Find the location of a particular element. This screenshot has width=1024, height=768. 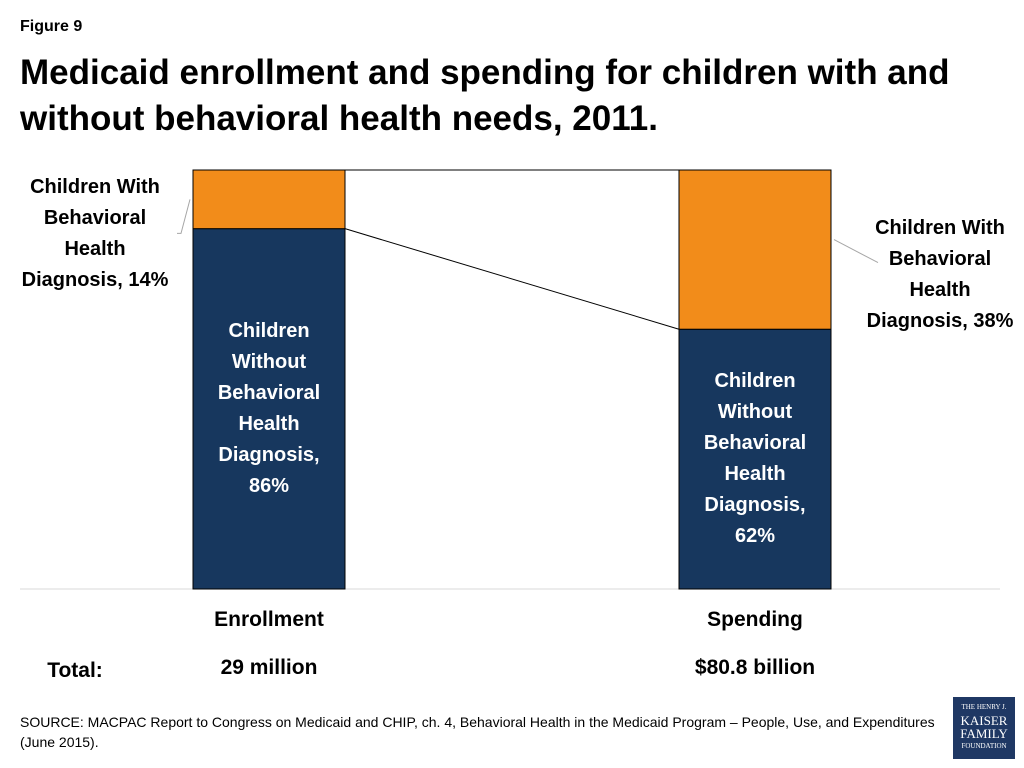

figure-label: Figure 9 is located at coordinates (51, 26).